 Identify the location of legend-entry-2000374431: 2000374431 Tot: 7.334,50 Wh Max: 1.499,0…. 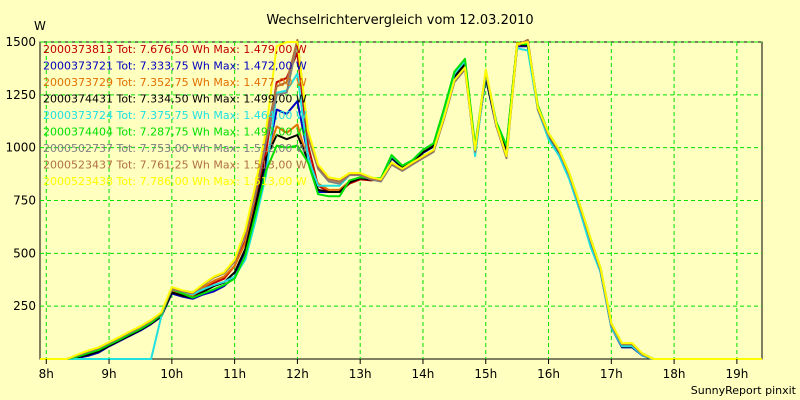
(175, 99).